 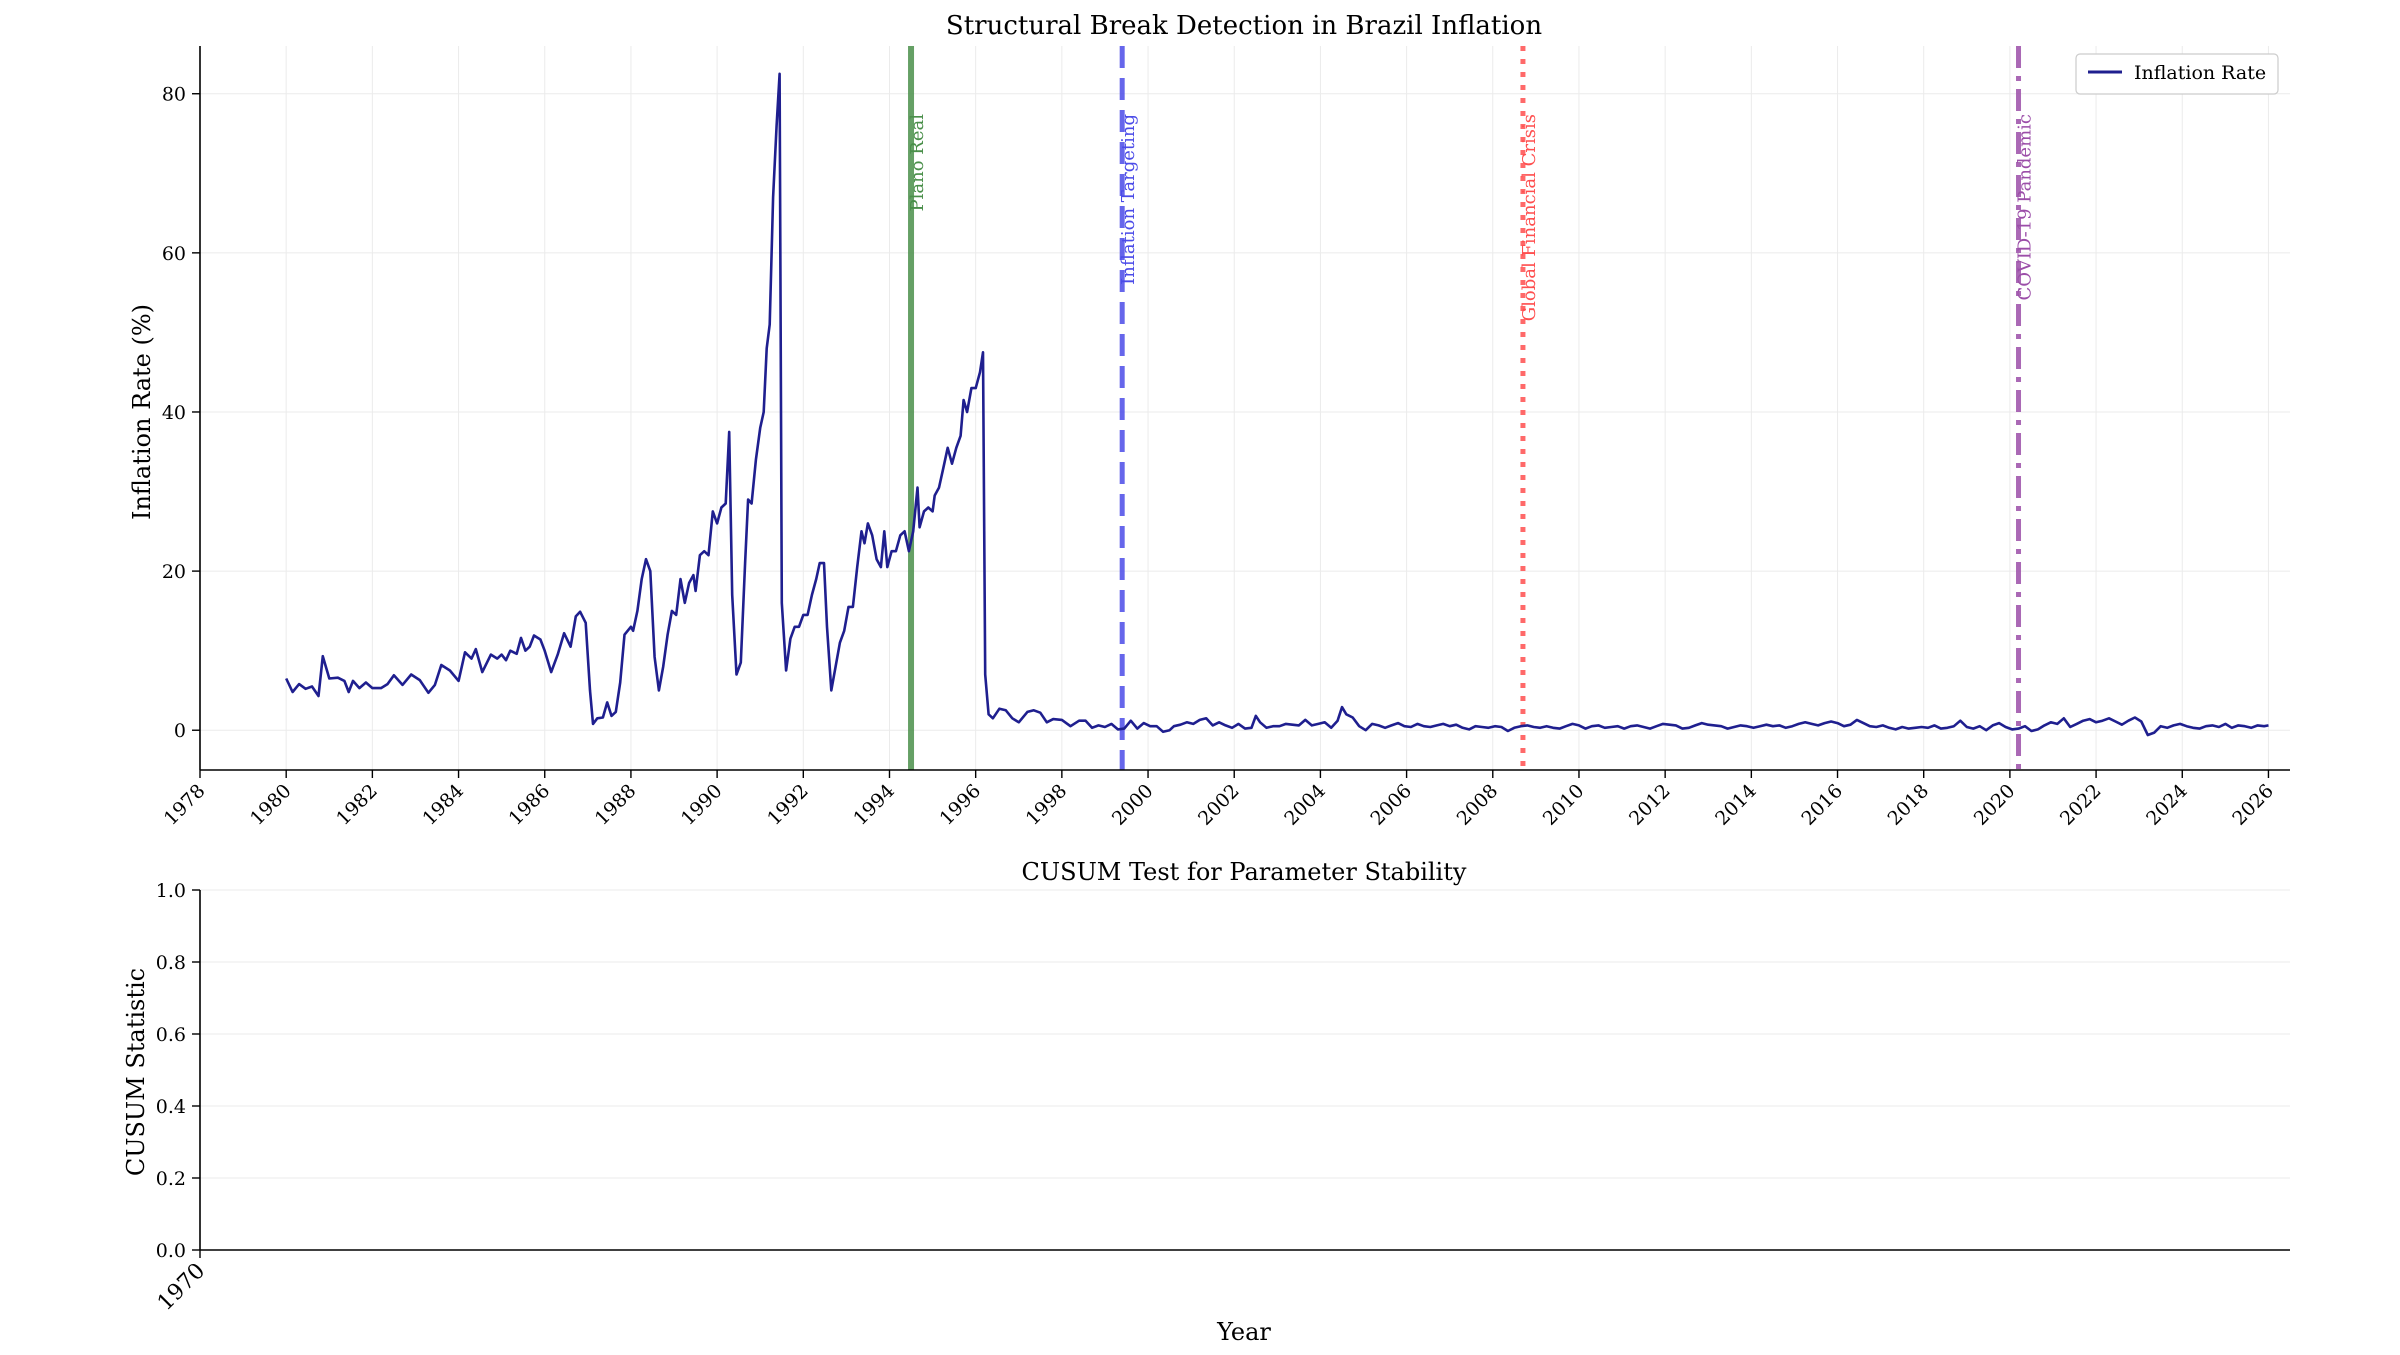 I want to click on x-tick-label: 2000, so click(x=1133, y=805).